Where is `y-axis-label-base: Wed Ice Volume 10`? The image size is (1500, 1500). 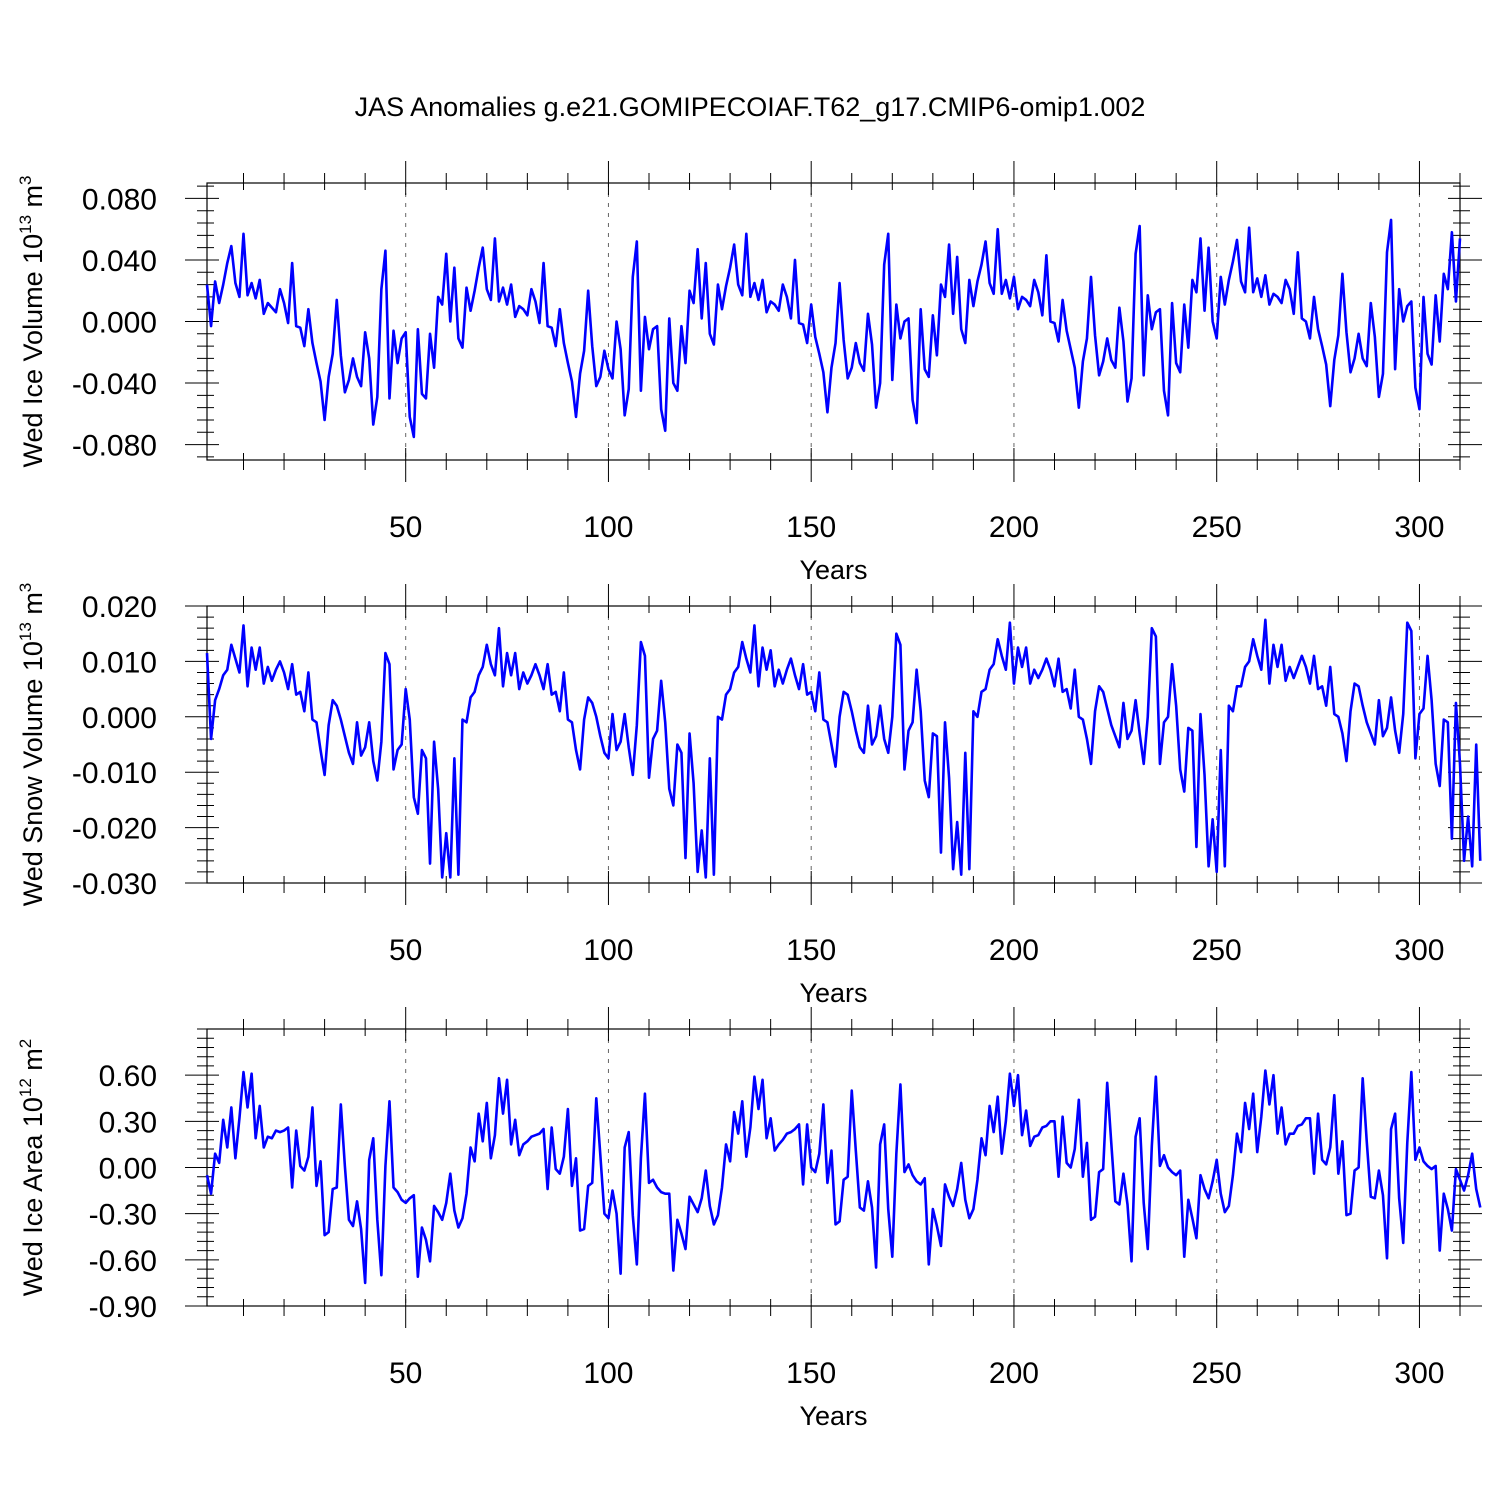
y-axis-label-base: Wed Ice Volume 10 is located at coordinates (33, 351).